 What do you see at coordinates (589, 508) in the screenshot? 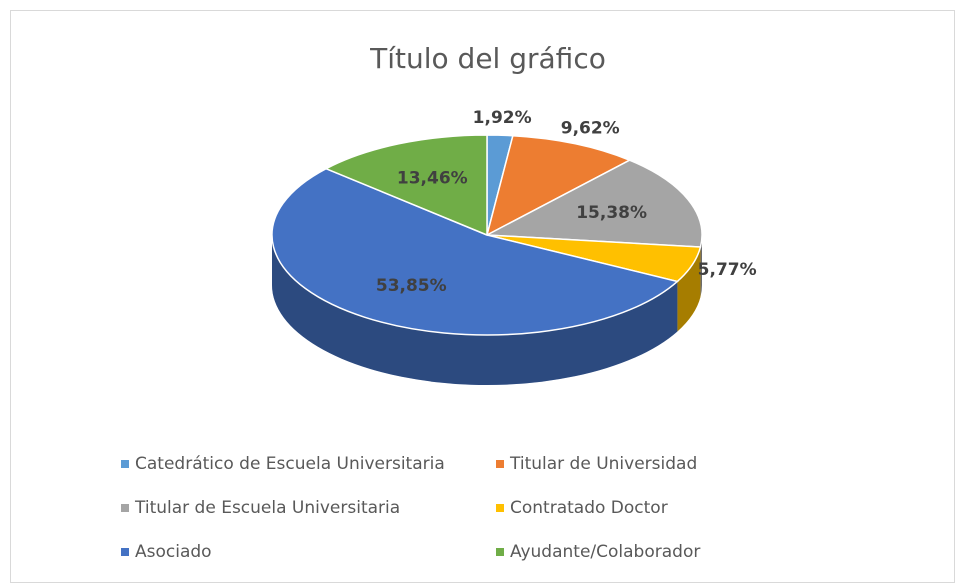
I see `legend-label: Contratado Doctor` at bounding box center [589, 508].